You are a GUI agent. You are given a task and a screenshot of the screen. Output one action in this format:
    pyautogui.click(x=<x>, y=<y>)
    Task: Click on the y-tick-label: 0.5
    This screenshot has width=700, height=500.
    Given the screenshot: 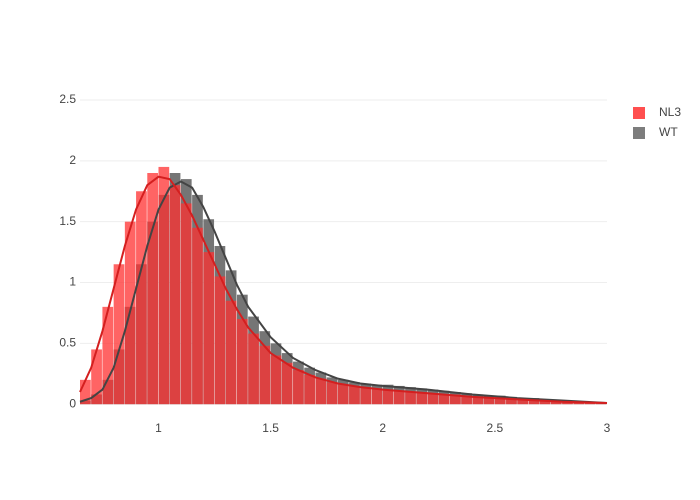 What is the action you would take?
    pyautogui.click(x=67, y=343)
    